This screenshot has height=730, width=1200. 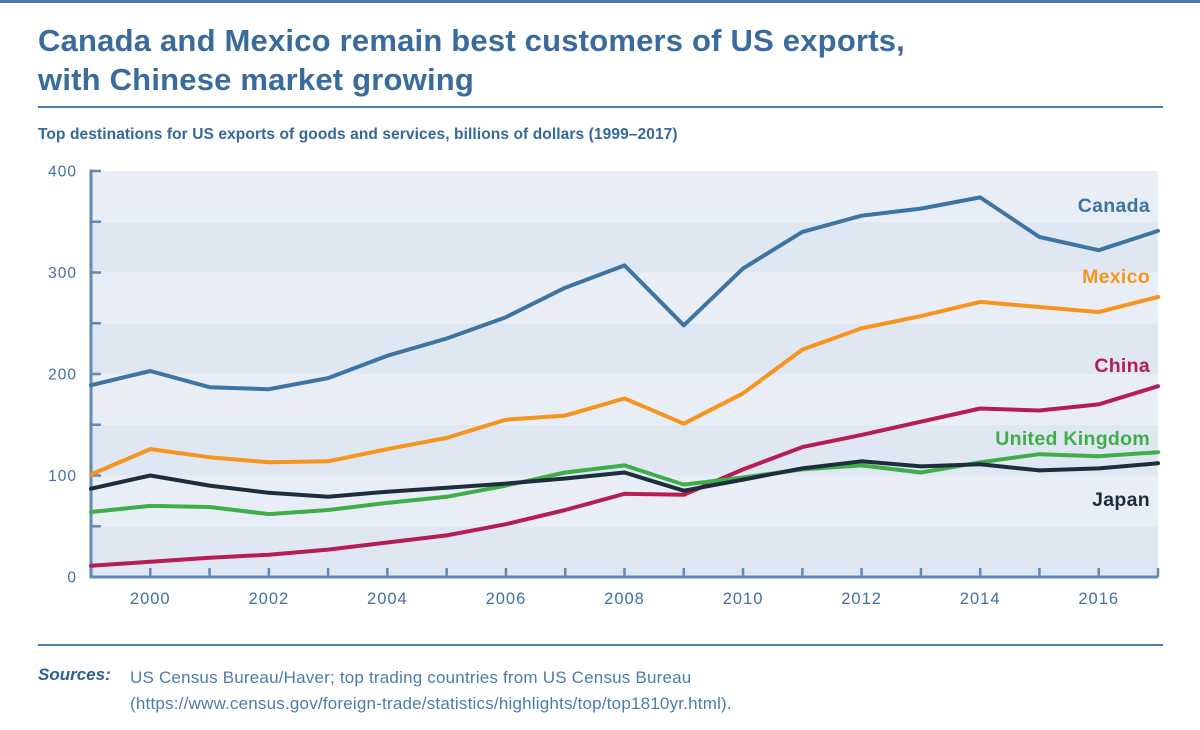 What do you see at coordinates (624, 479) in the screenshot?
I see `series-line-japan` at bounding box center [624, 479].